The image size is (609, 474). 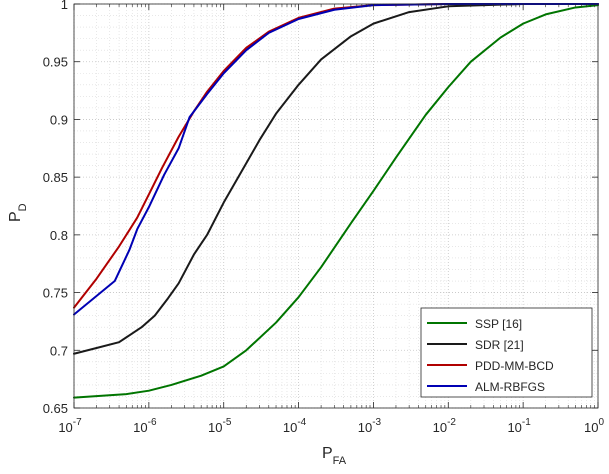 I want to click on y-tick-label: 0.8, so click(x=59, y=235).